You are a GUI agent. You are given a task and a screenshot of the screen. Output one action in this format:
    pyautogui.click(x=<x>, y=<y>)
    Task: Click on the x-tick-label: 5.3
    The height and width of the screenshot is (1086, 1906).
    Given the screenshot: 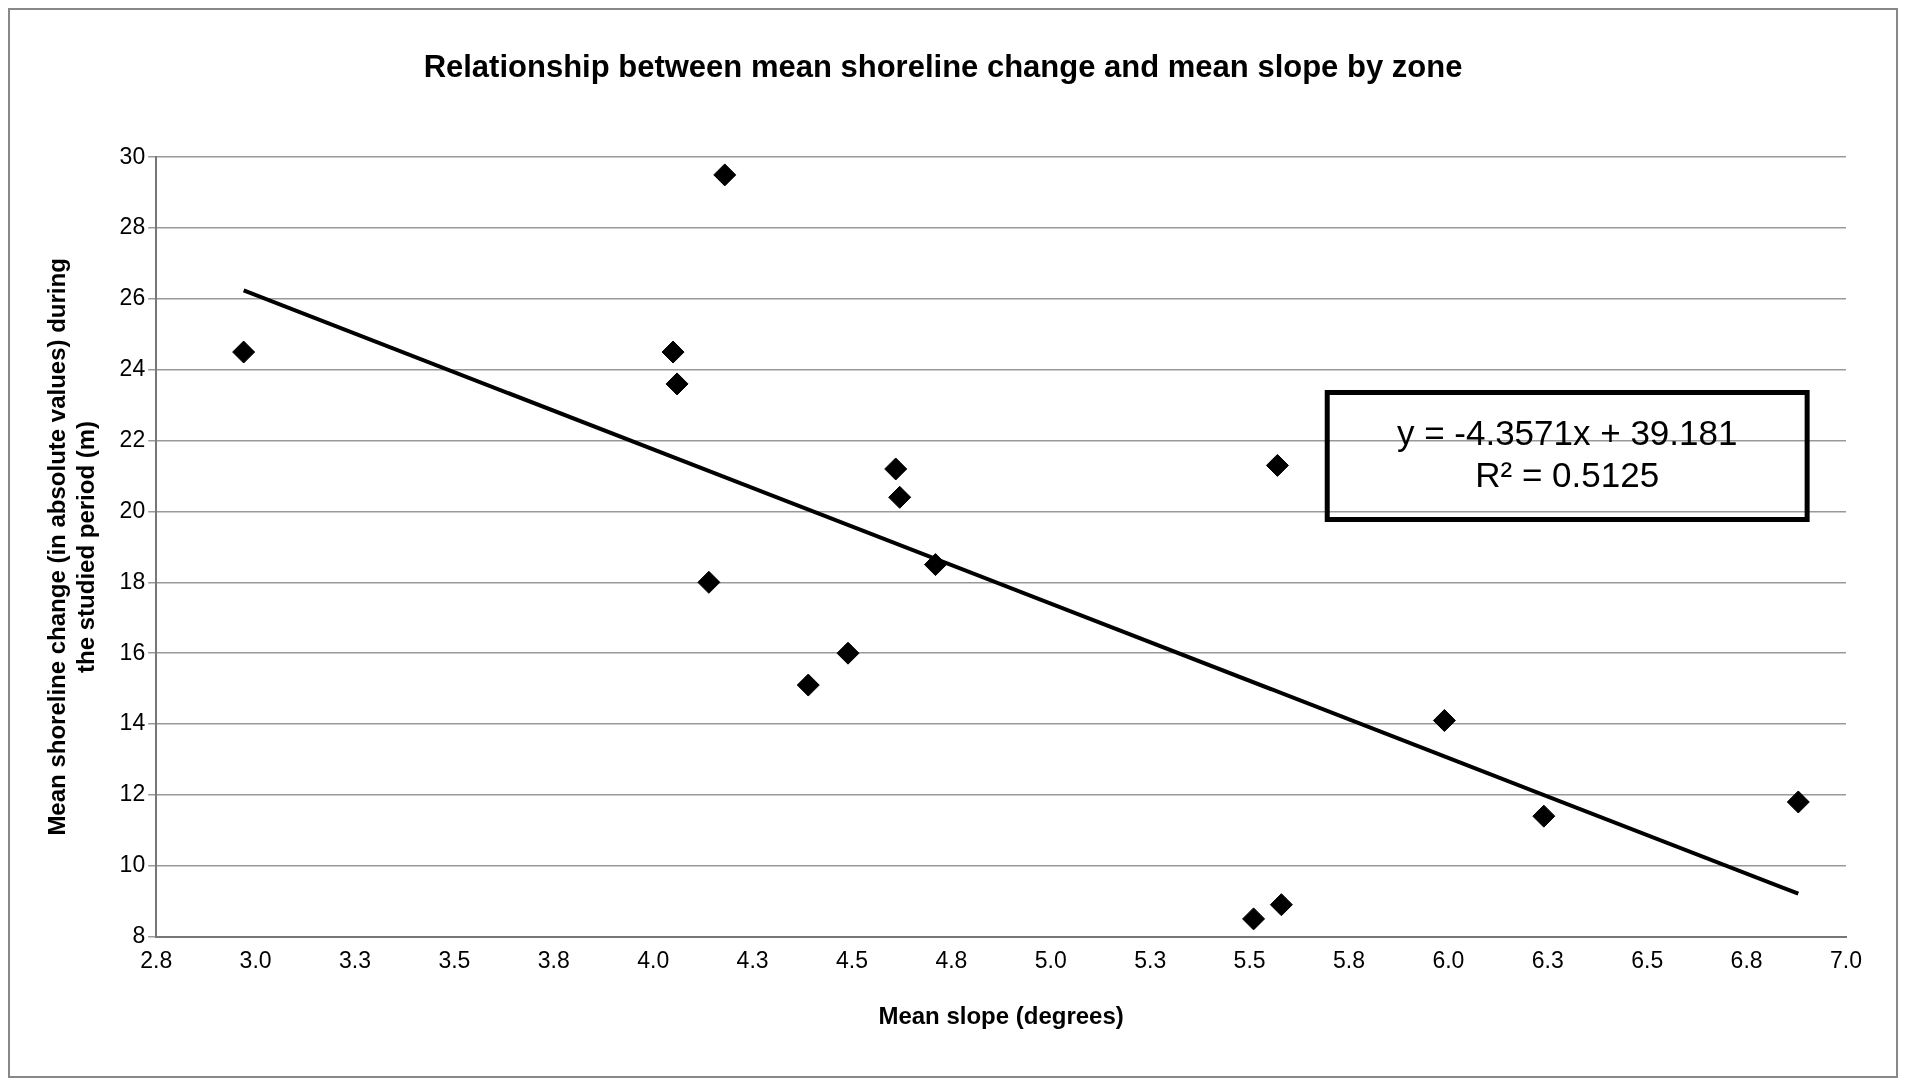 What is the action you would take?
    pyautogui.click(x=1150, y=959)
    